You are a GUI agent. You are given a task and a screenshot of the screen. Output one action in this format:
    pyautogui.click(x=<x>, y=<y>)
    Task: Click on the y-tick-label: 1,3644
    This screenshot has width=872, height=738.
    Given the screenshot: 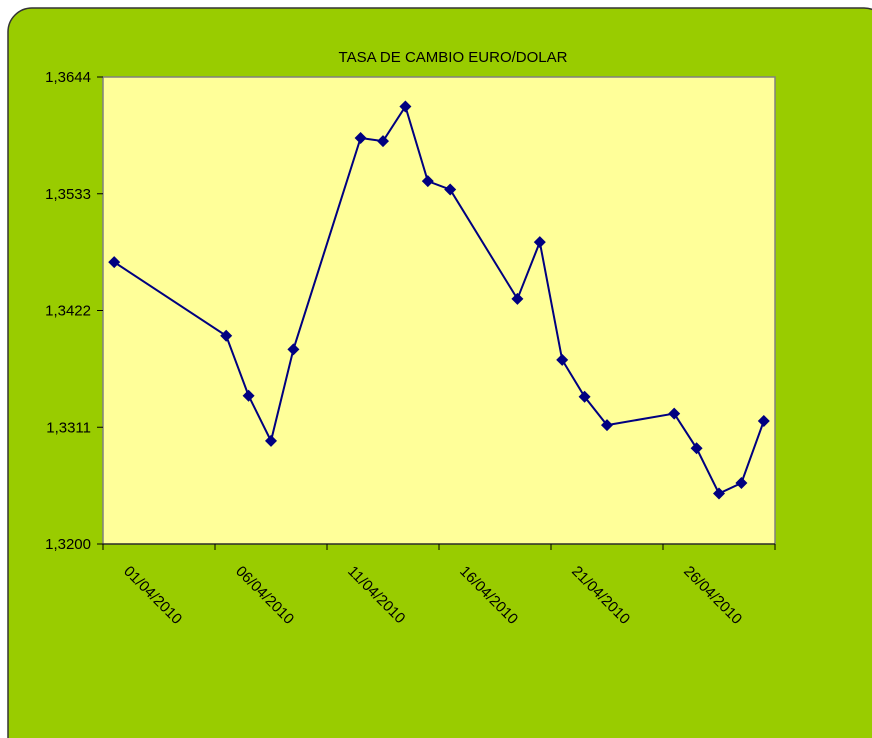 What is the action you would take?
    pyautogui.click(x=68, y=77)
    